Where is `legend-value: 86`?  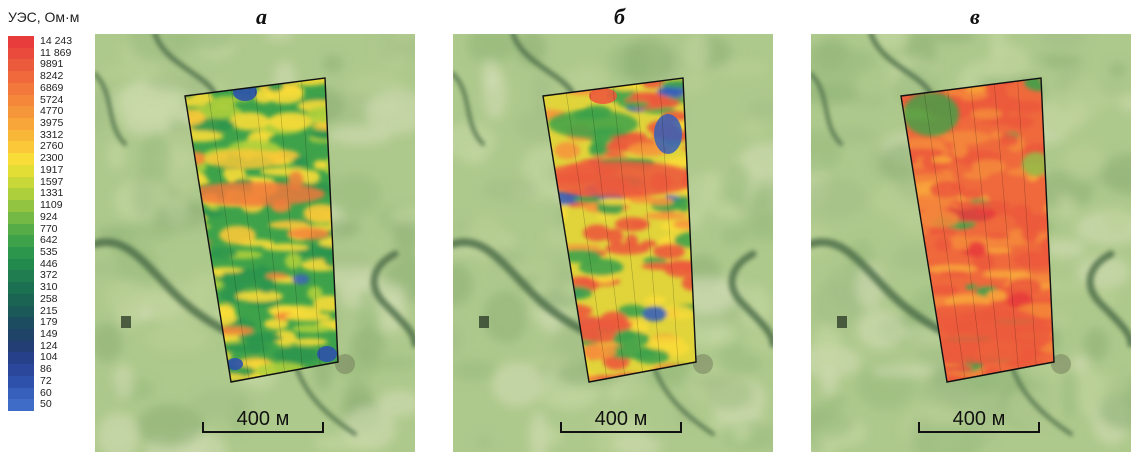 legend-value: 86 is located at coordinates (46, 369).